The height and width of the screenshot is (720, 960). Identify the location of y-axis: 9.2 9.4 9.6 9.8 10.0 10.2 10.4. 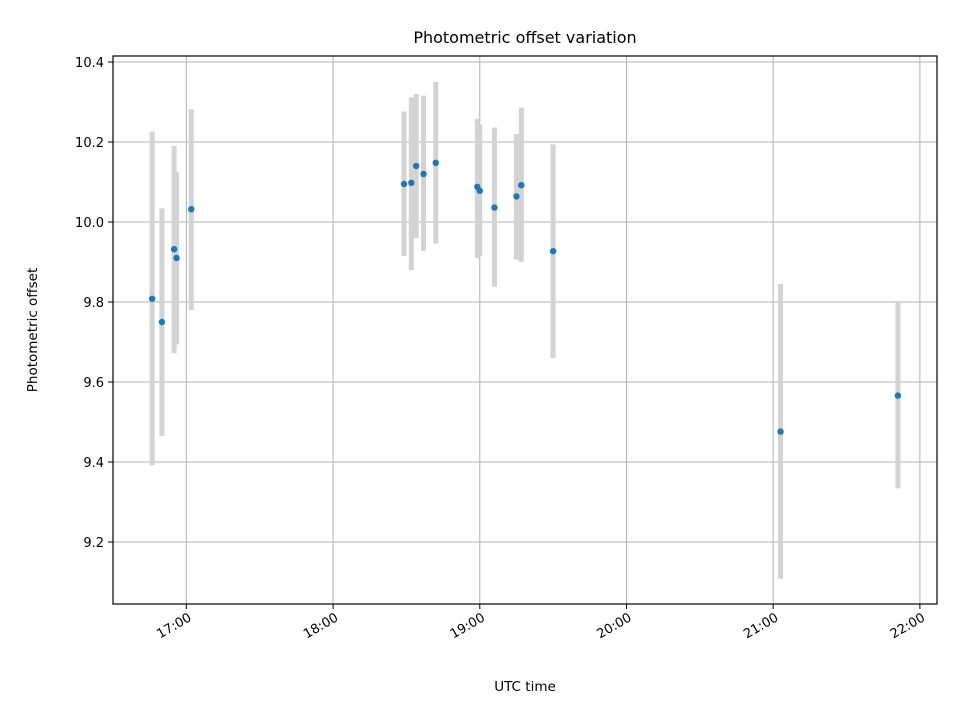
(94, 303).